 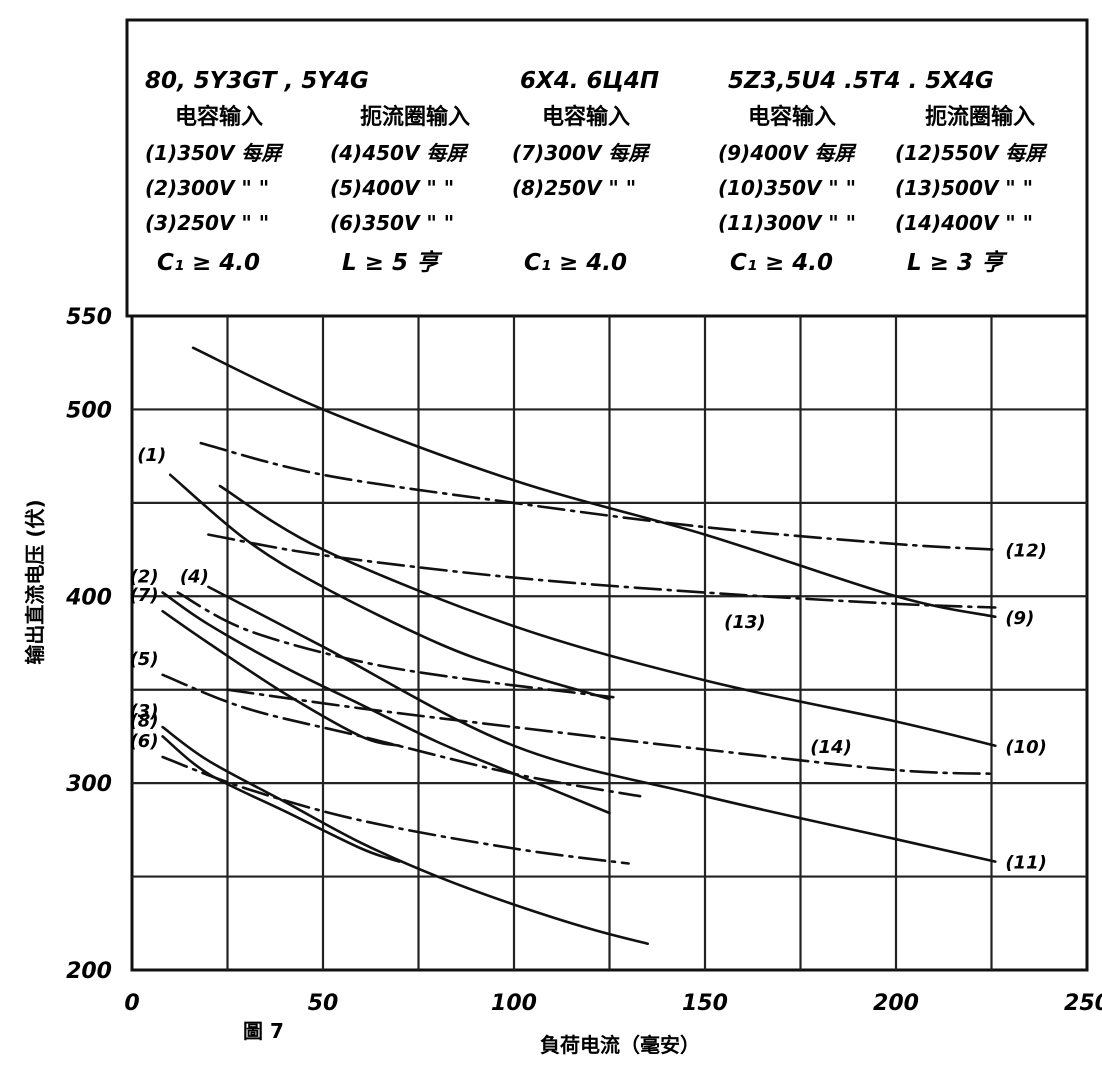 I want to click on y-tick-label: 400, so click(x=88, y=597).